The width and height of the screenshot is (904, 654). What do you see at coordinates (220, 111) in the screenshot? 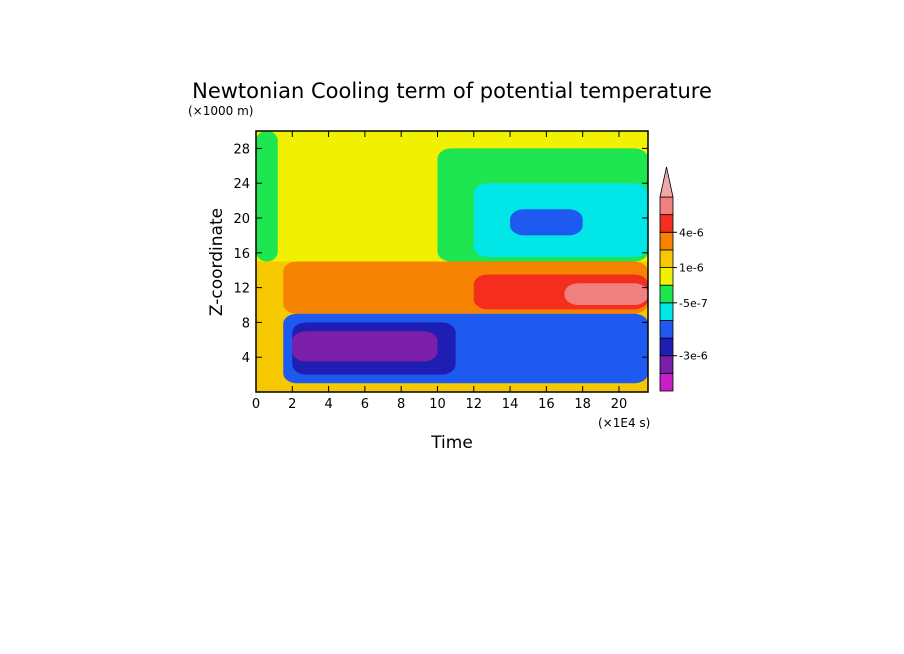
I see `y-unit-label: (×1000 m)` at bounding box center [220, 111].